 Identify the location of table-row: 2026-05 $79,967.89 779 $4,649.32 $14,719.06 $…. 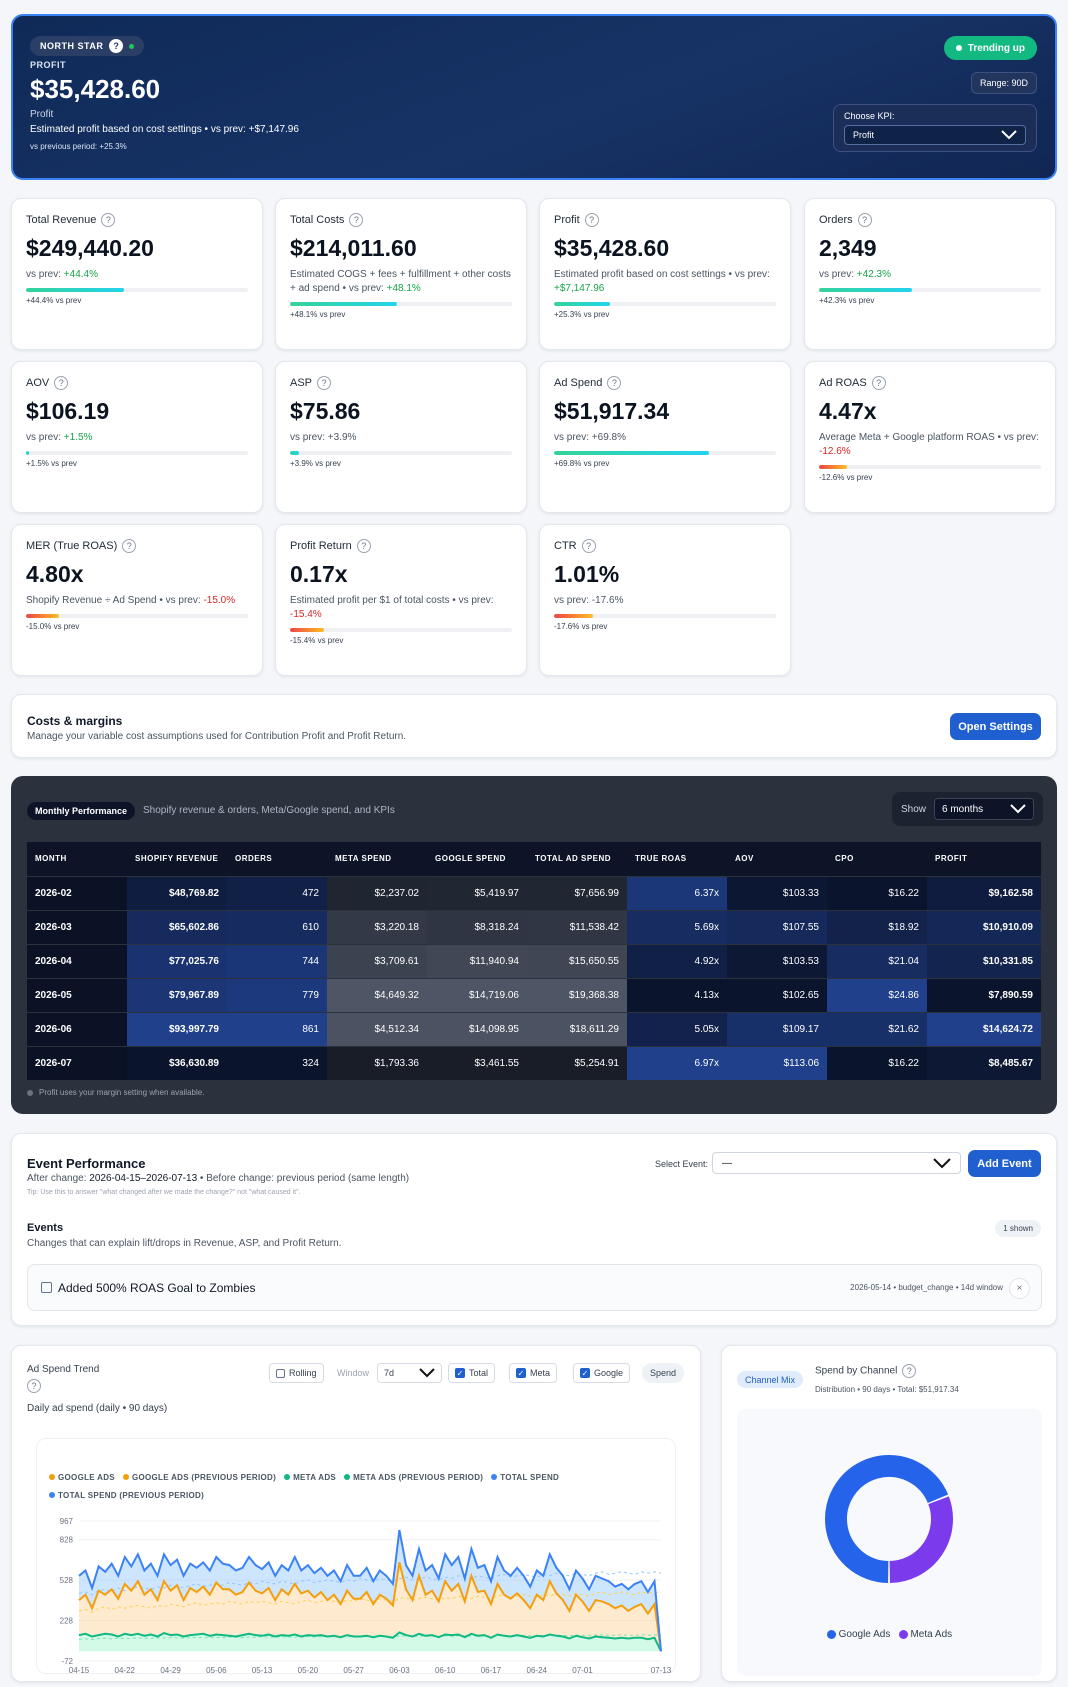
(534, 994).